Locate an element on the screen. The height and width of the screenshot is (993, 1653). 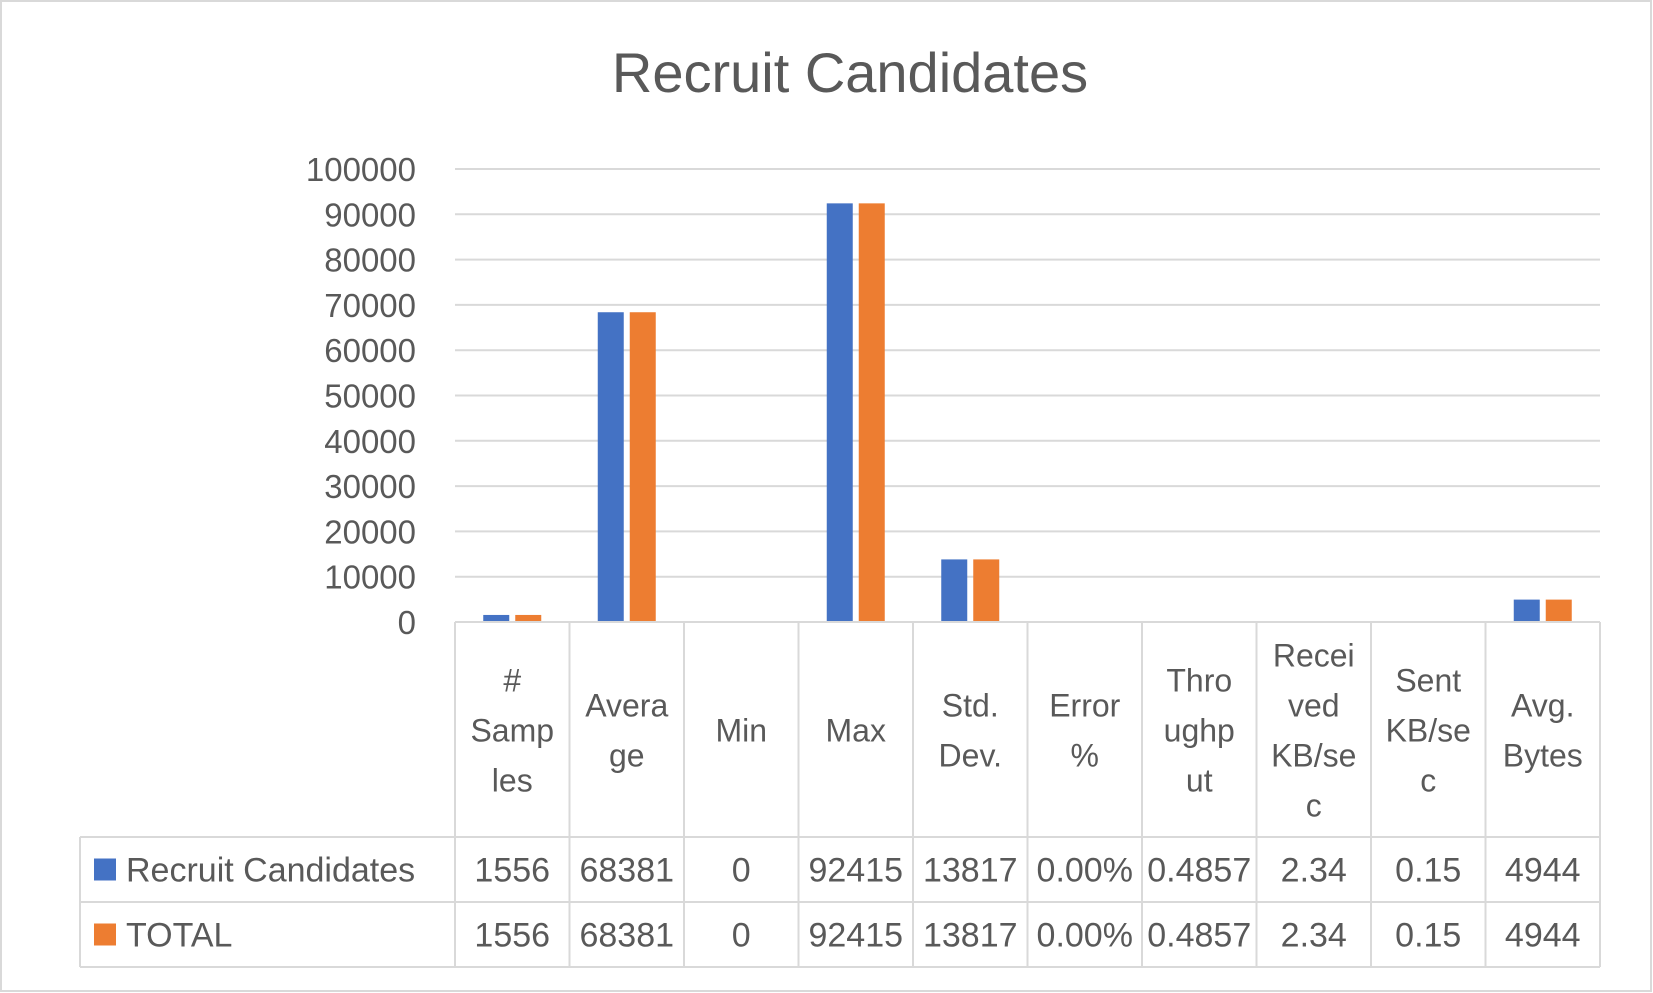
category-label: Avg. is located at coordinates (1542, 706).